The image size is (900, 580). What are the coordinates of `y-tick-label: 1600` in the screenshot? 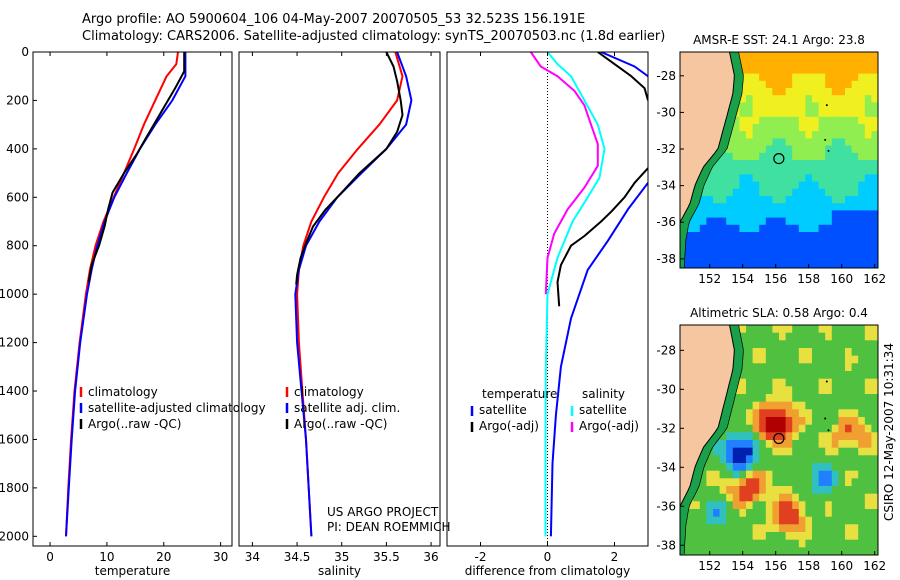 It's located at (14, 439).